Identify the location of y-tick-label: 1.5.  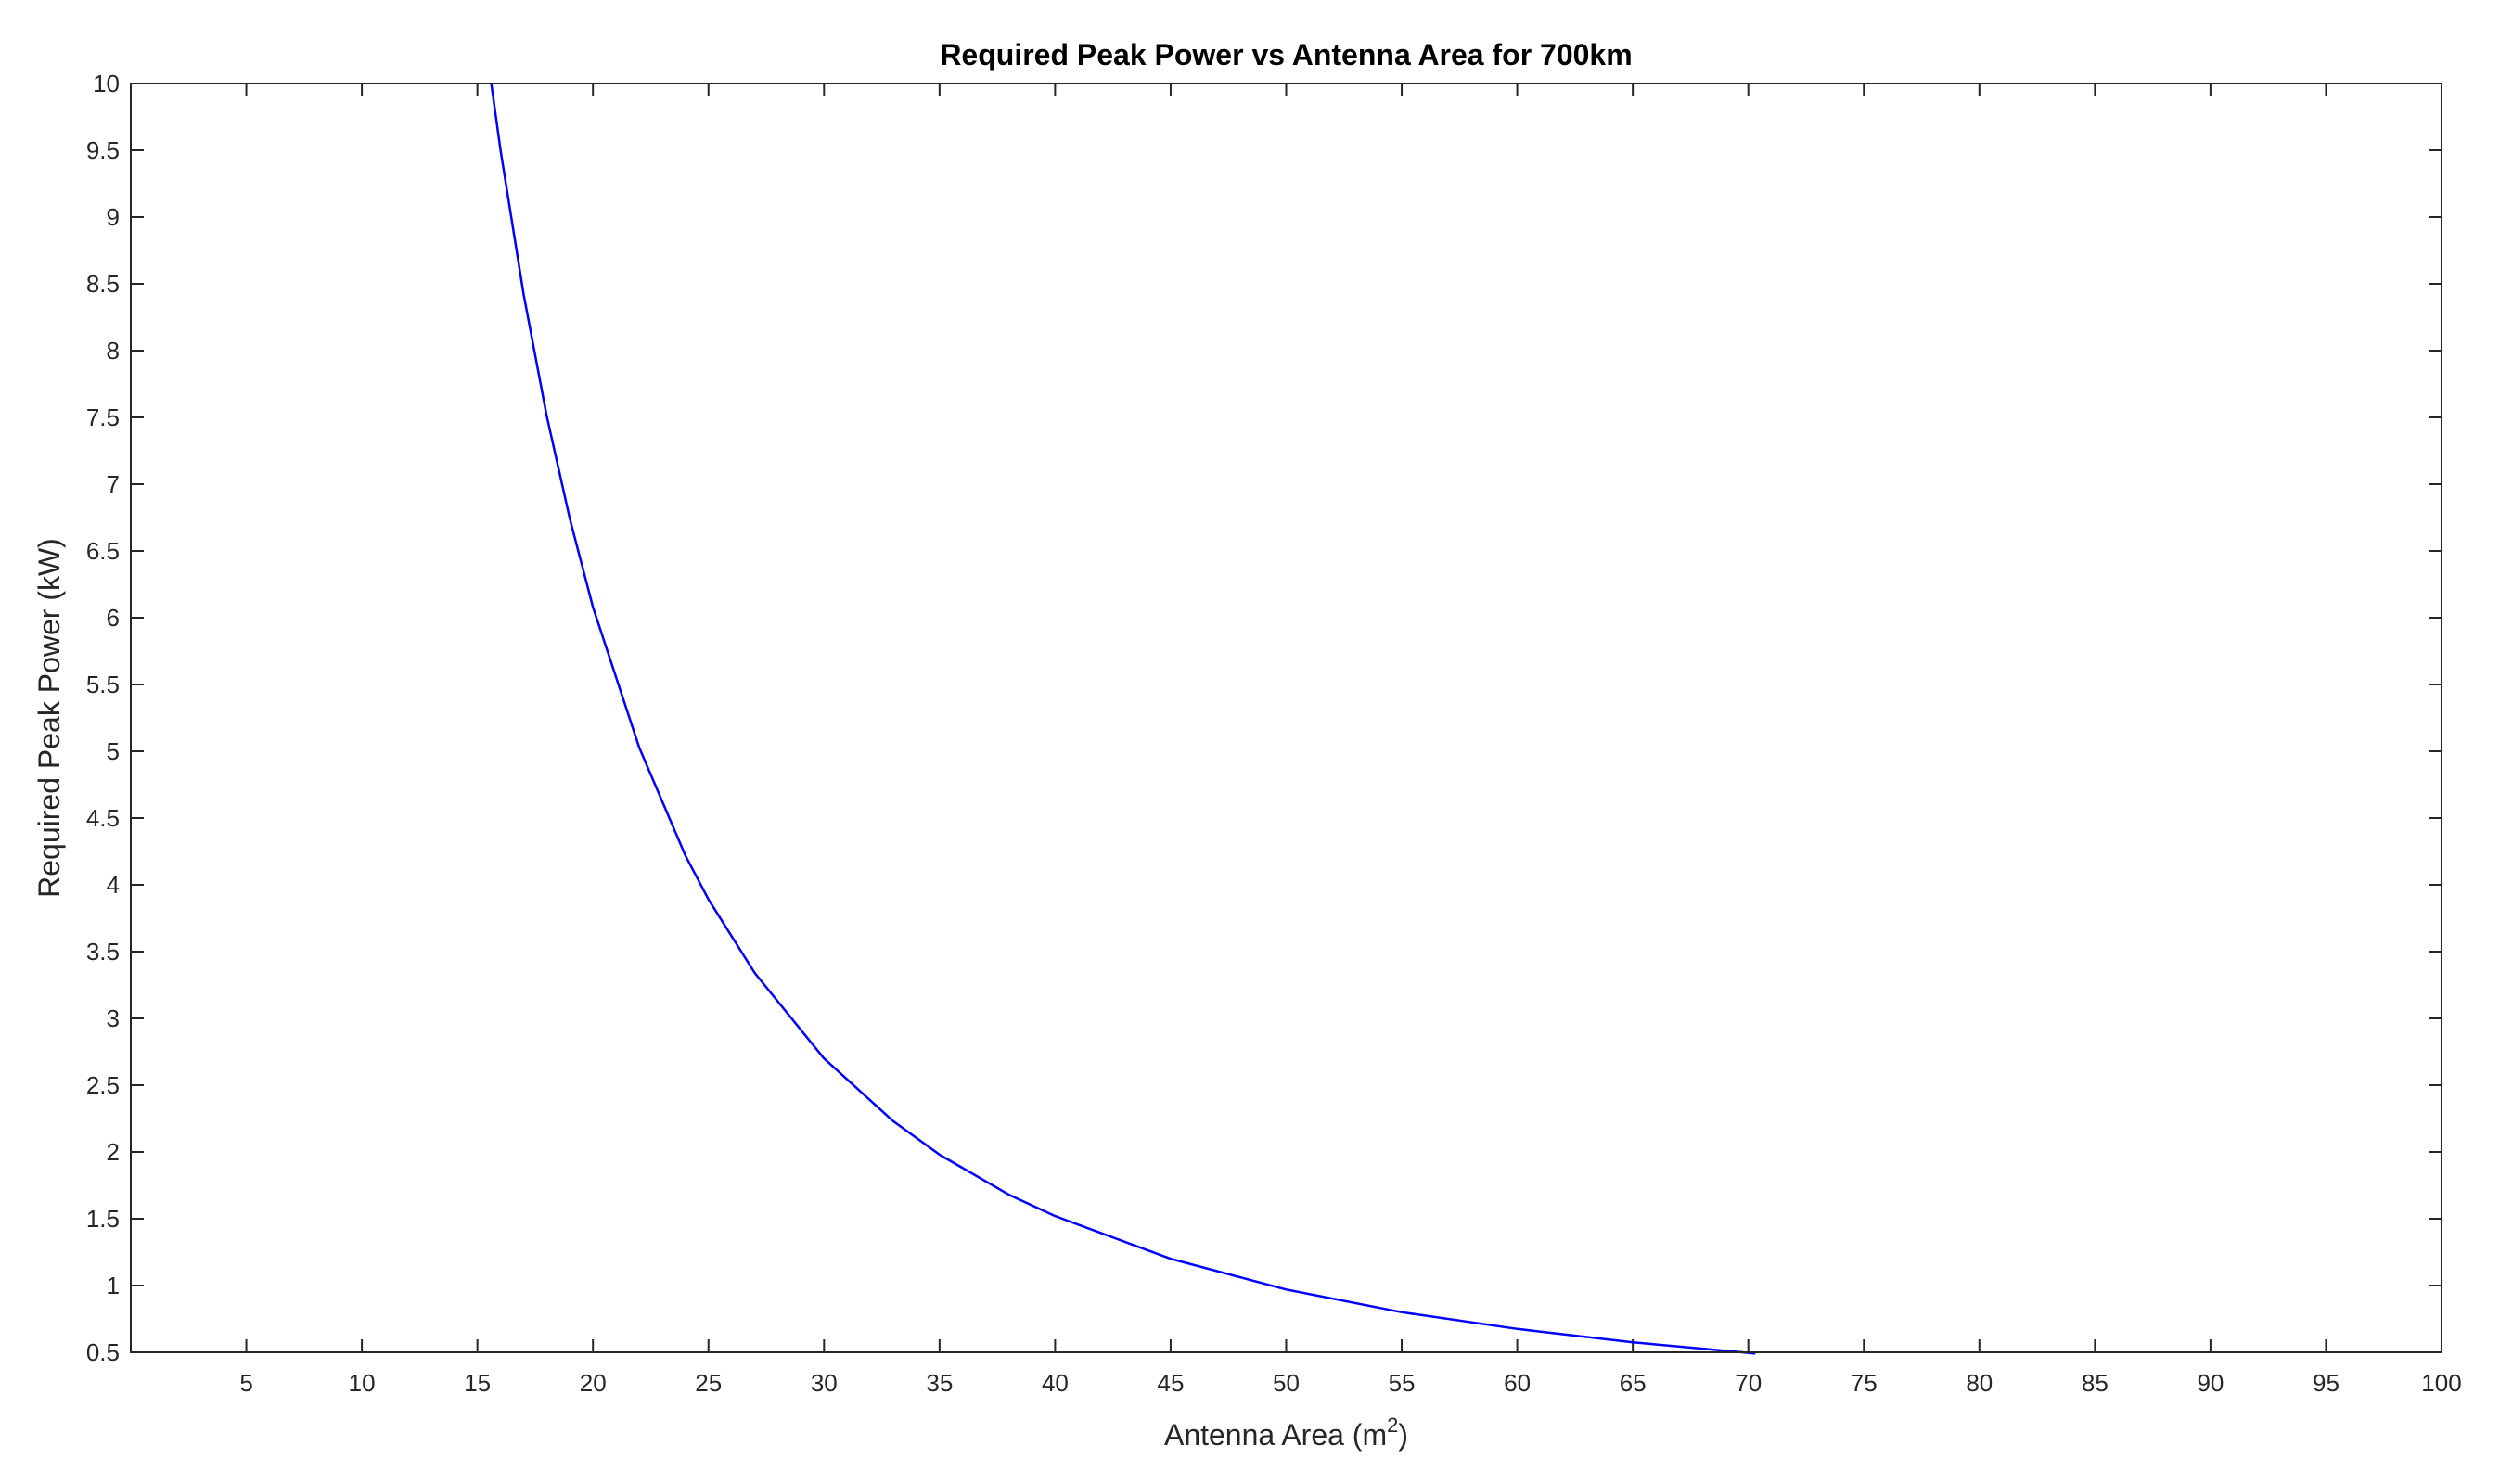
(103, 1219).